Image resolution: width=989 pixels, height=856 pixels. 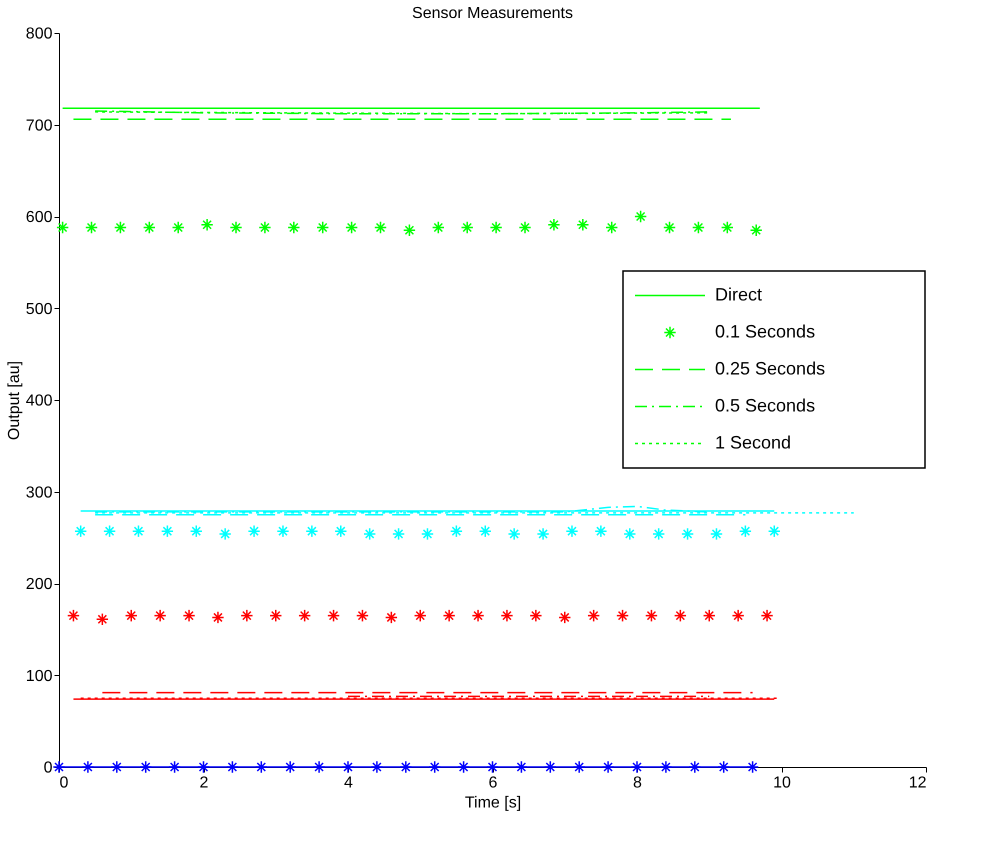 I want to click on legend-label: 0.25 Seconds, so click(x=770, y=368).